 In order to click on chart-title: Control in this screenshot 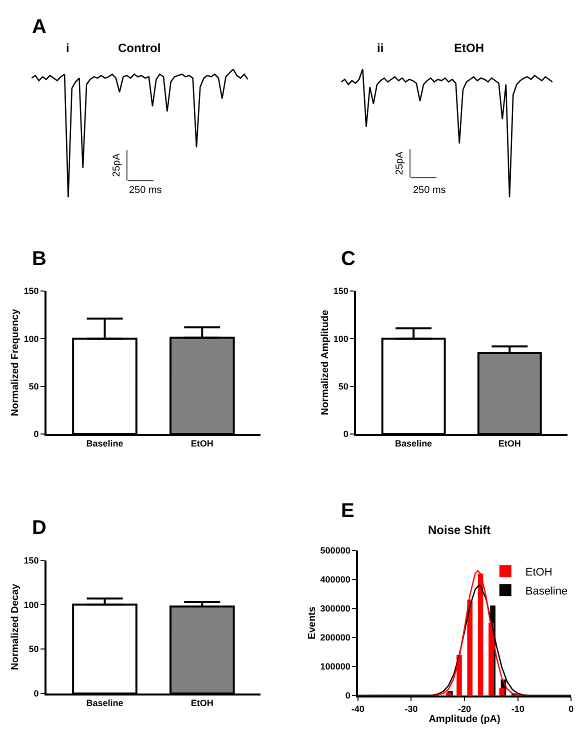, I will do `click(139, 48)`.